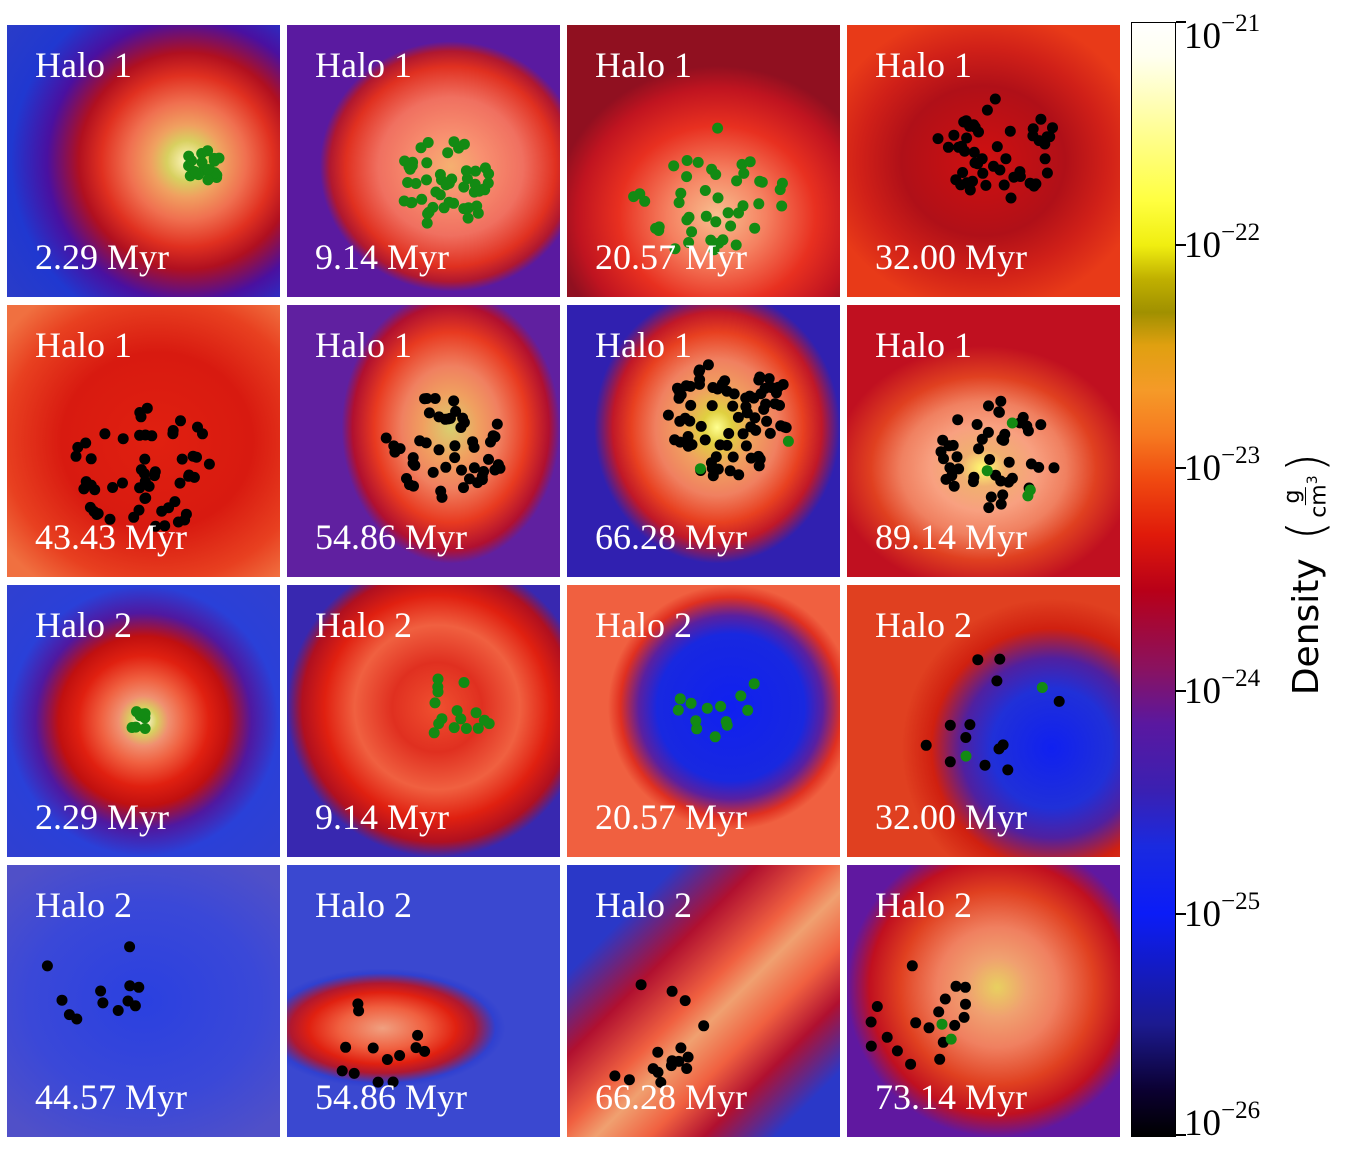 The image size is (1365, 1151). I want to click on time-label: 43.43 Myr, so click(111, 537).